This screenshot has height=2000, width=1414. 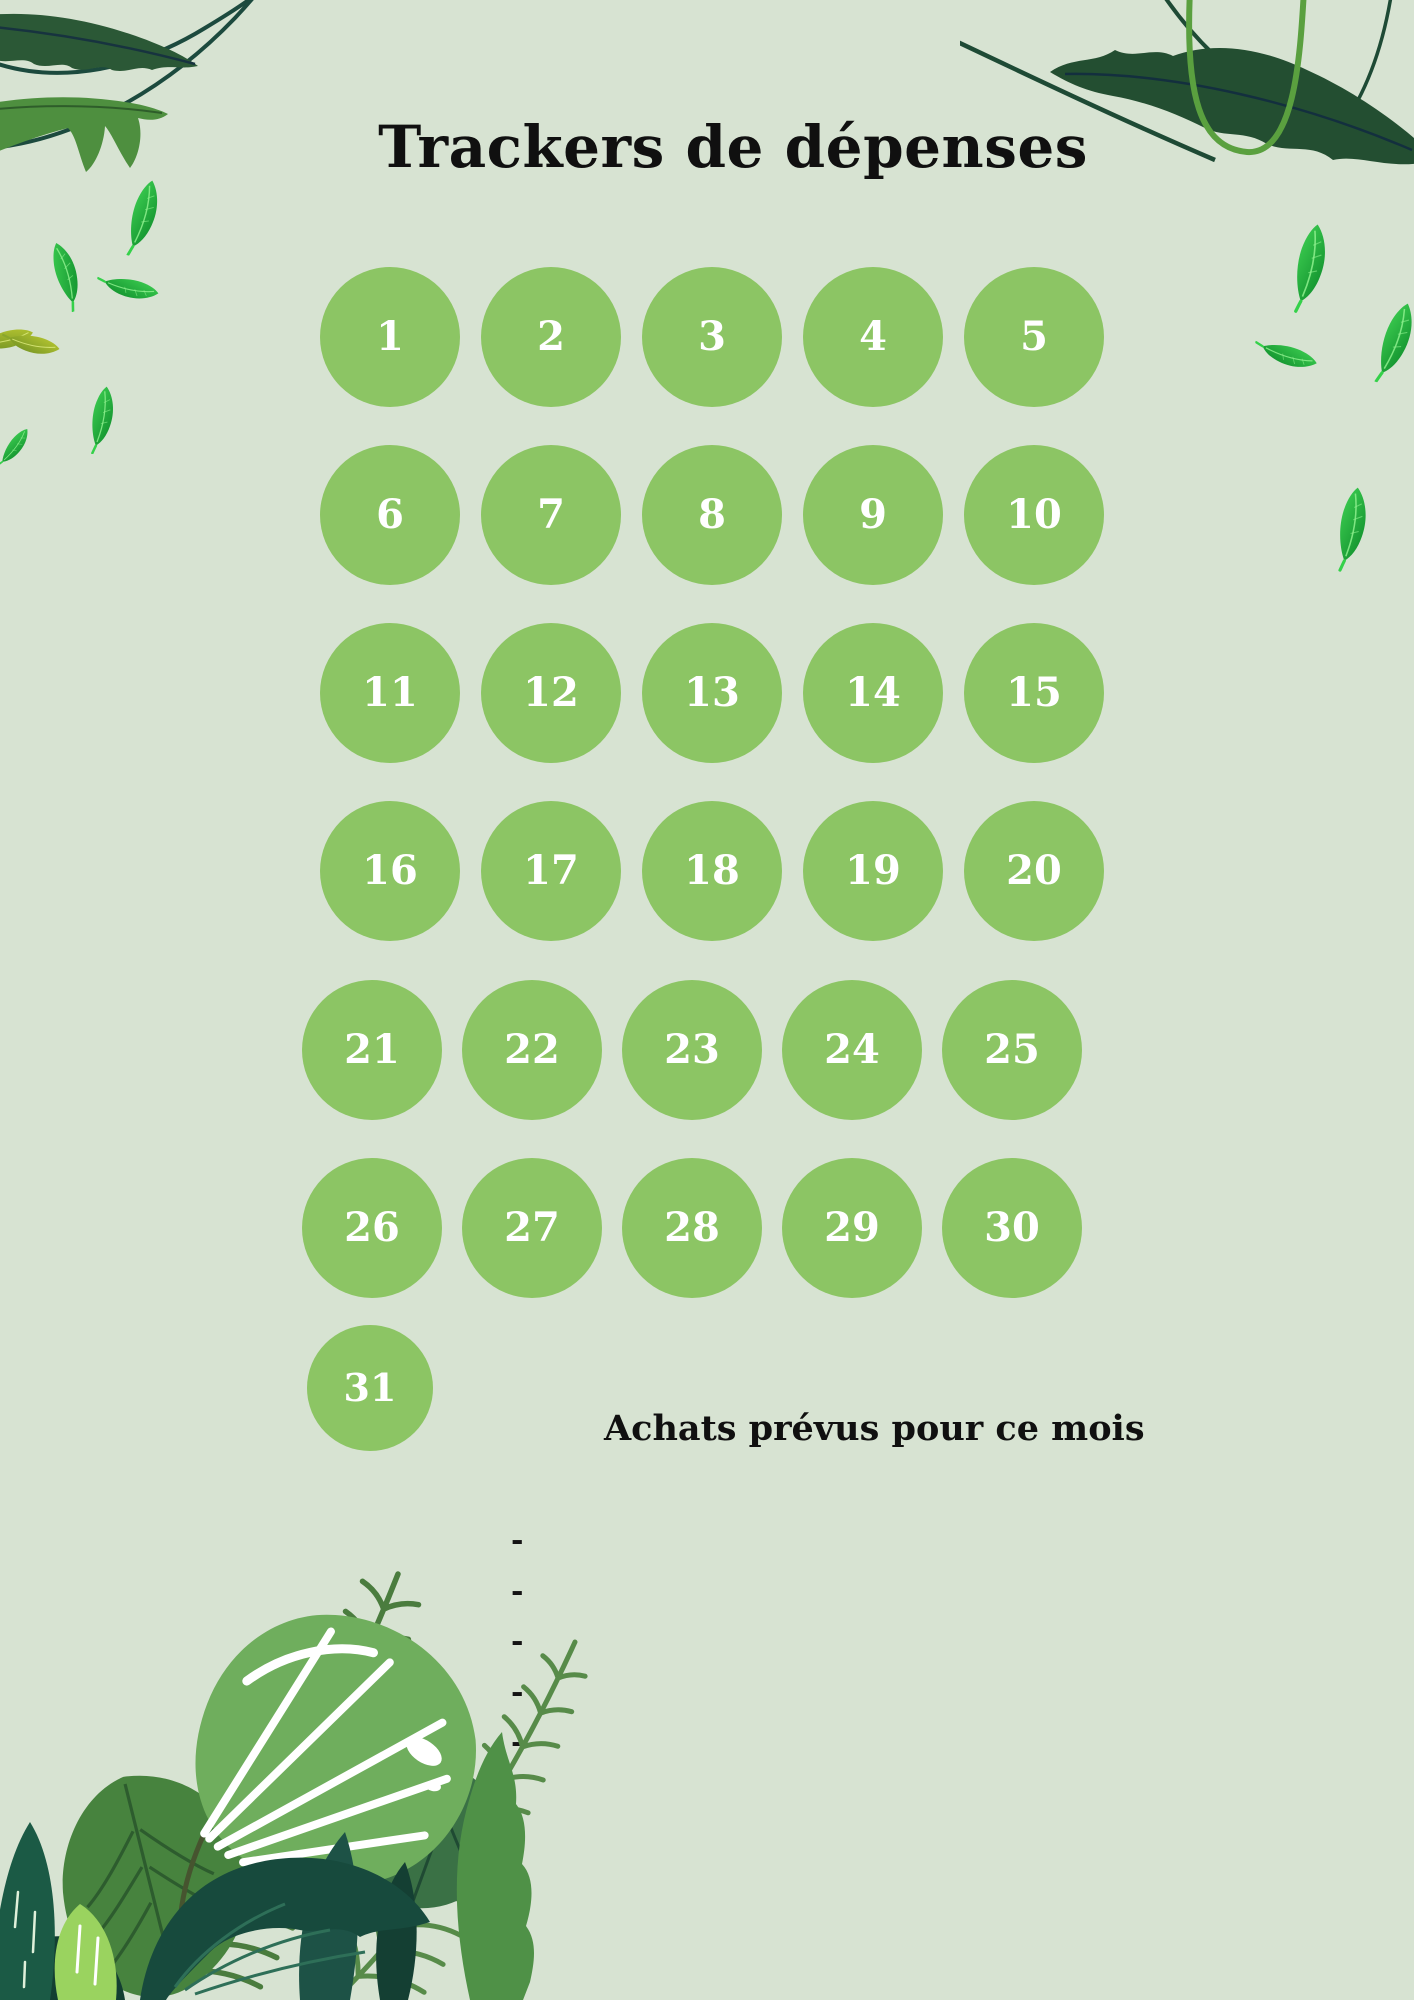 I want to click on day-circle-27: 27, so click(x=532, y=1228).